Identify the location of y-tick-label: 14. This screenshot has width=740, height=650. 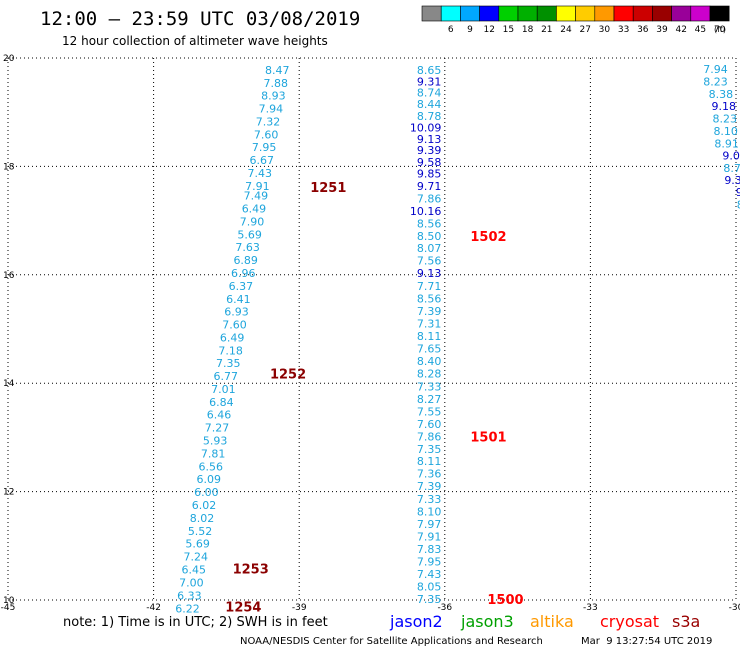
(9, 384).